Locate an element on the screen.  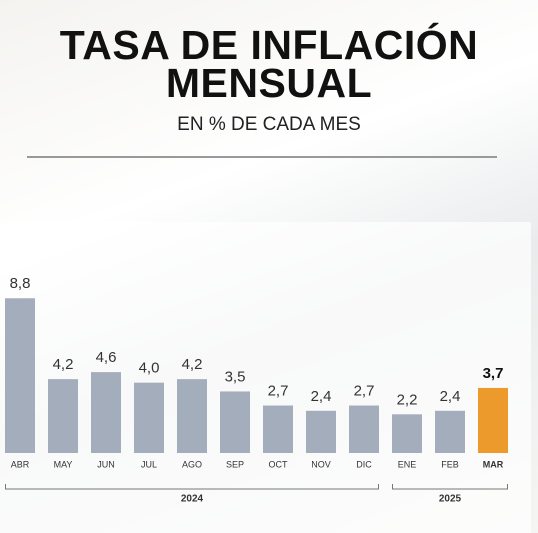
group-label: 2024 is located at coordinates (192, 499).